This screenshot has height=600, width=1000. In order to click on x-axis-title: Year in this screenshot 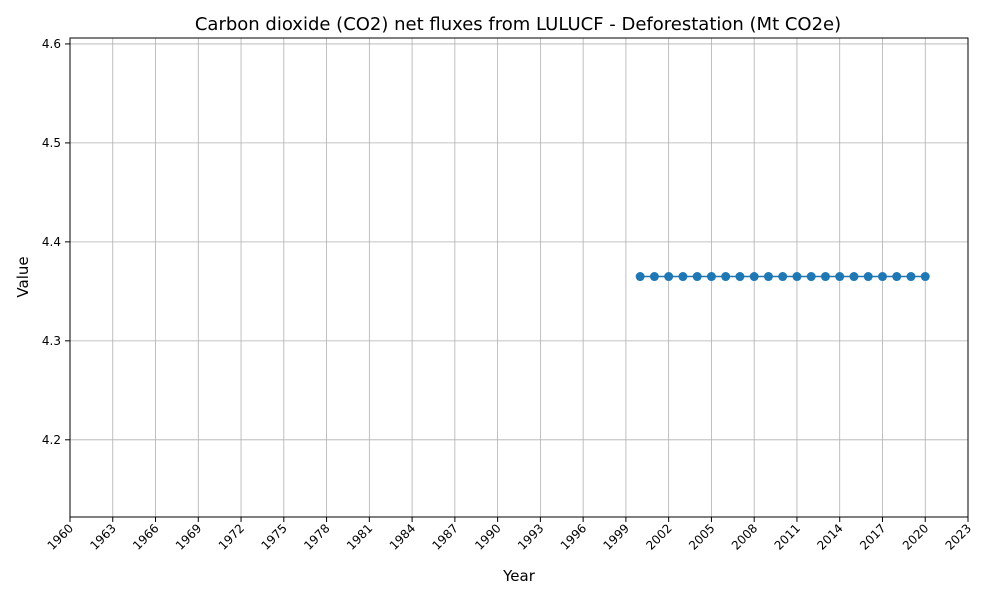, I will do `click(519, 576)`.